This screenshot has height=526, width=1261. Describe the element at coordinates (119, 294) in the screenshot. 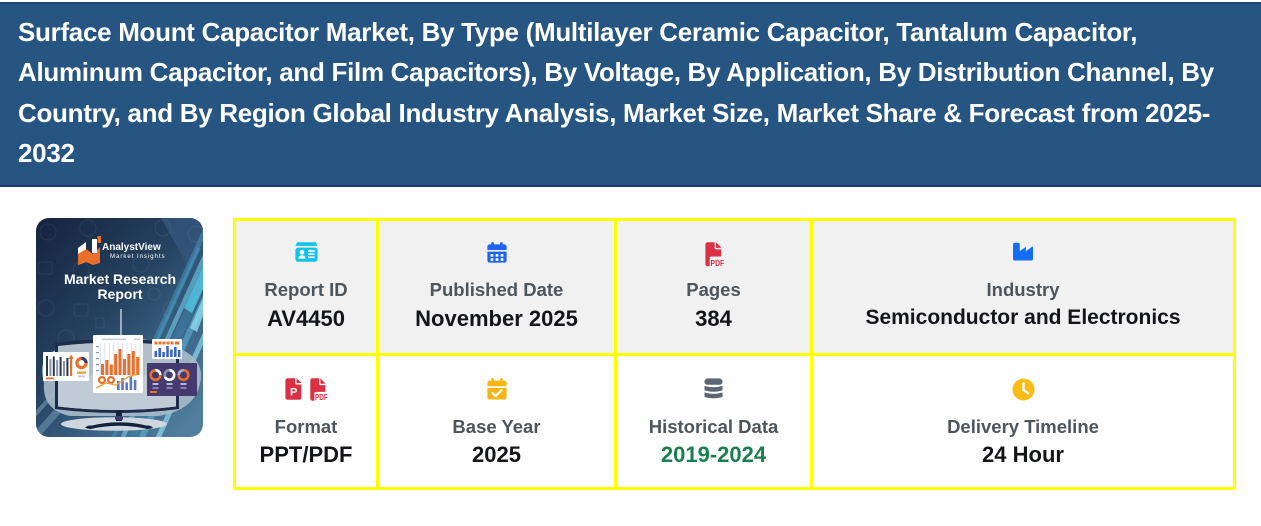

I see `svg-text: Report` at that location.